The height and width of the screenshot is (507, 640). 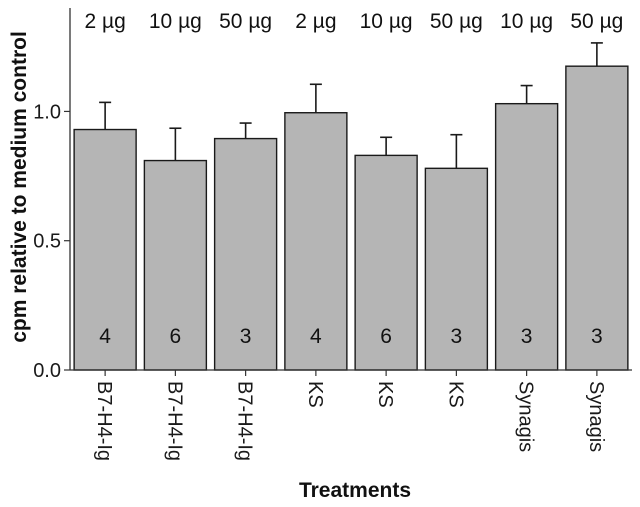 What do you see at coordinates (355, 490) in the screenshot?
I see `x-axis-title: Treatments` at bounding box center [355, 490].